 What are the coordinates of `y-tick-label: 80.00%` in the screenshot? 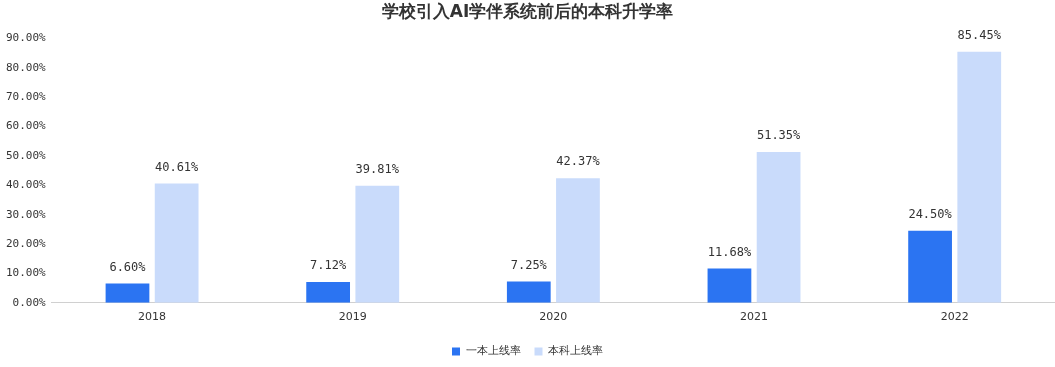 It's located at (26, 67).